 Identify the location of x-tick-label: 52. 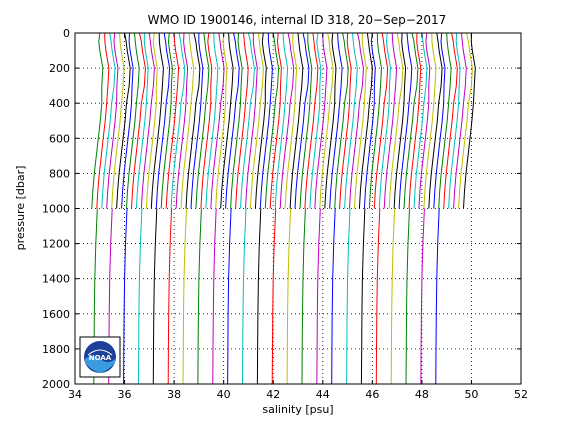
(521, 394).